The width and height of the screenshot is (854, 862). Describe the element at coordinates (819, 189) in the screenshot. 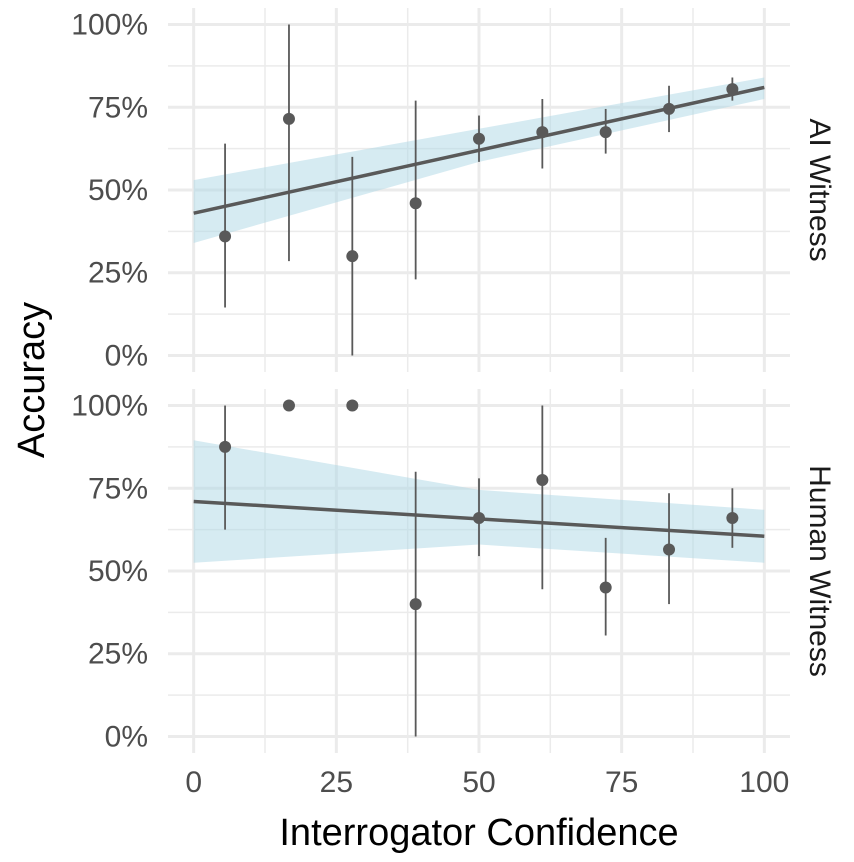

I see `facet-strip-label: AI Witness` at that location.